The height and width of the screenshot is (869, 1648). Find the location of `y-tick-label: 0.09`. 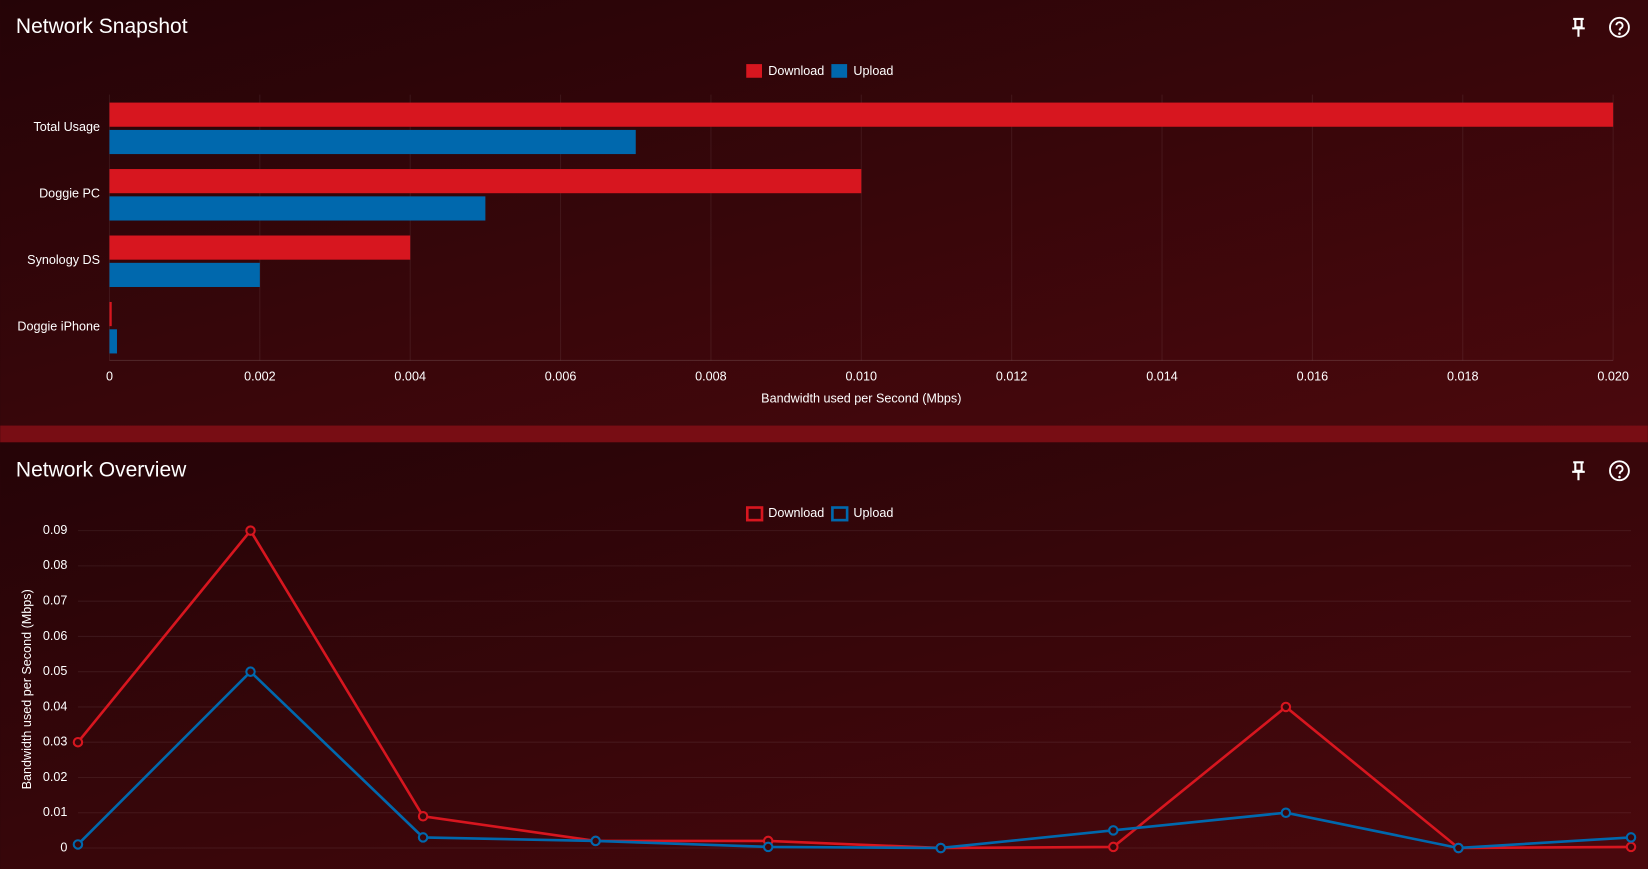

y-tick-label: 0.09 is located at coordinates (55, 530).